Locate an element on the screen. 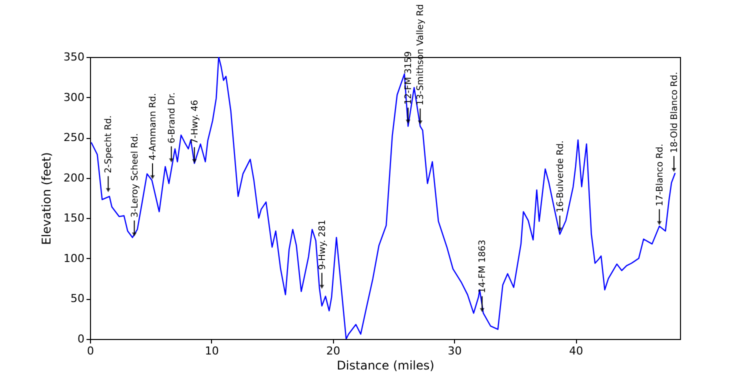 Image resolution: width=750 pixels, height=375 pixels. x-axis-title: Distance (miles) is located at coordinates (385, 365).